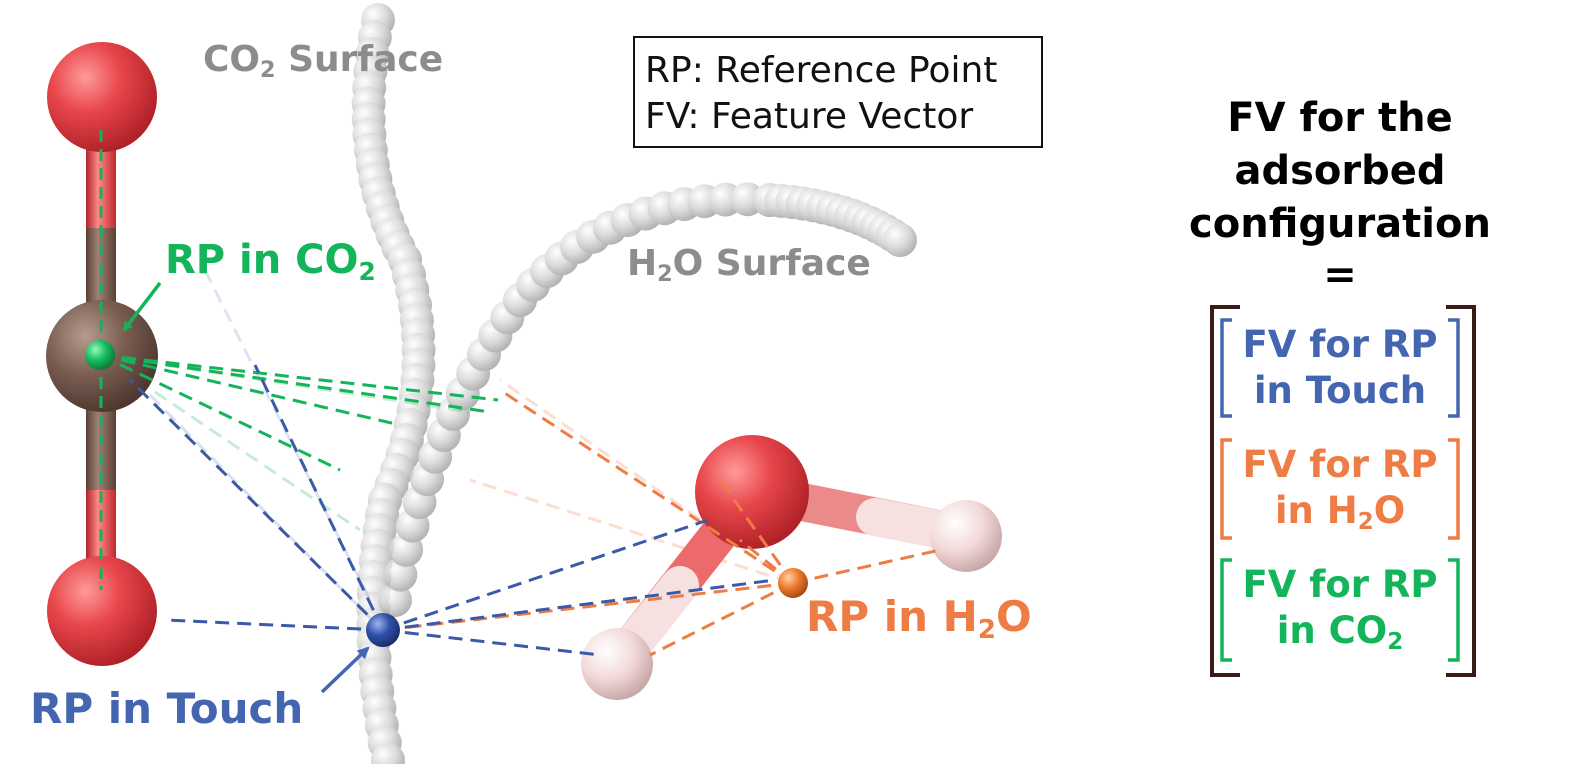 The height and width of the screenshot is (764, 1579). I want to click on rp-co2-arrow, so click(142, 306).